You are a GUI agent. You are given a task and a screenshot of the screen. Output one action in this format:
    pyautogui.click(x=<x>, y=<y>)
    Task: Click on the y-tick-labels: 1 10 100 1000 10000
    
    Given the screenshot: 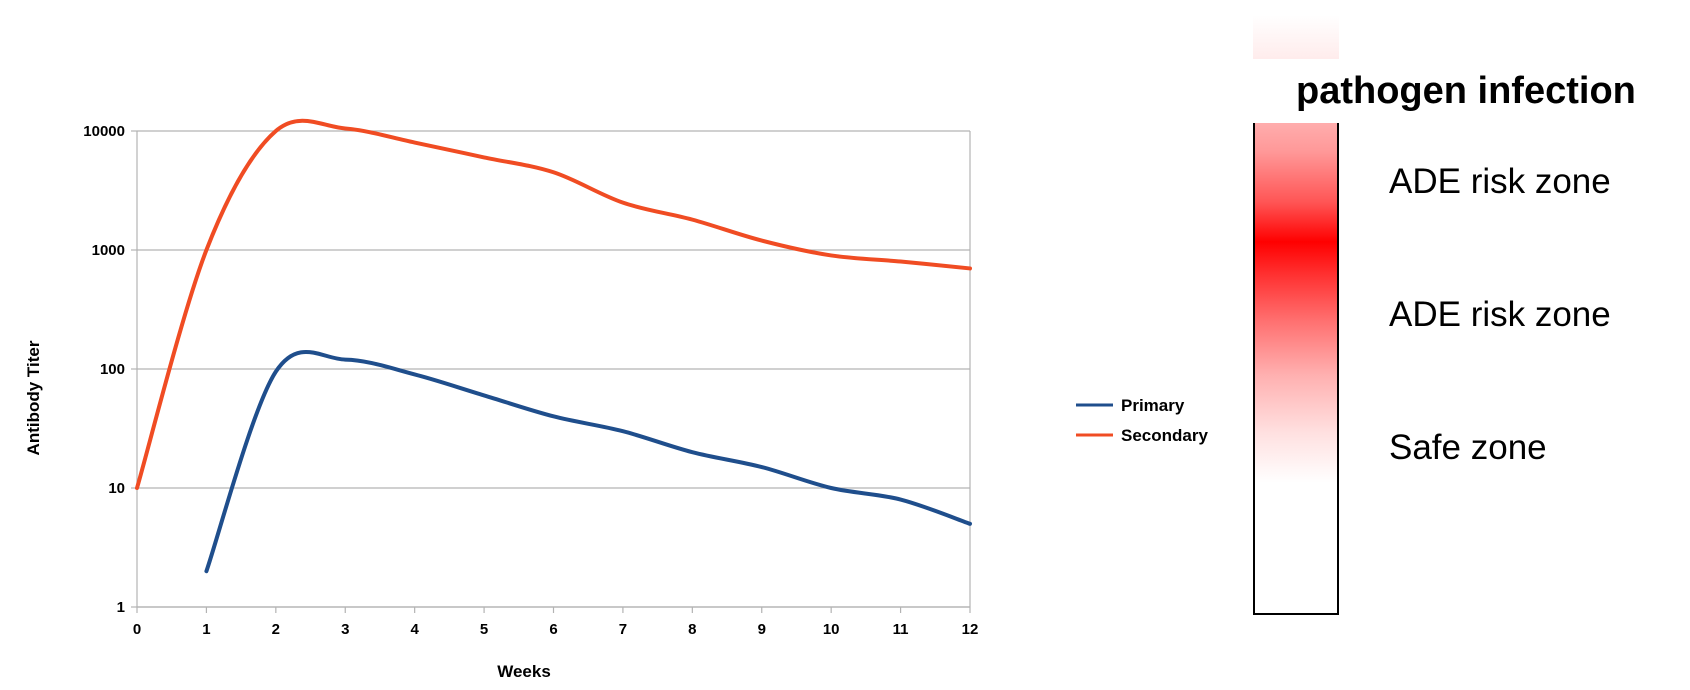 What is the action you would take?
    pyautogui.click(x=104, y=369)
    